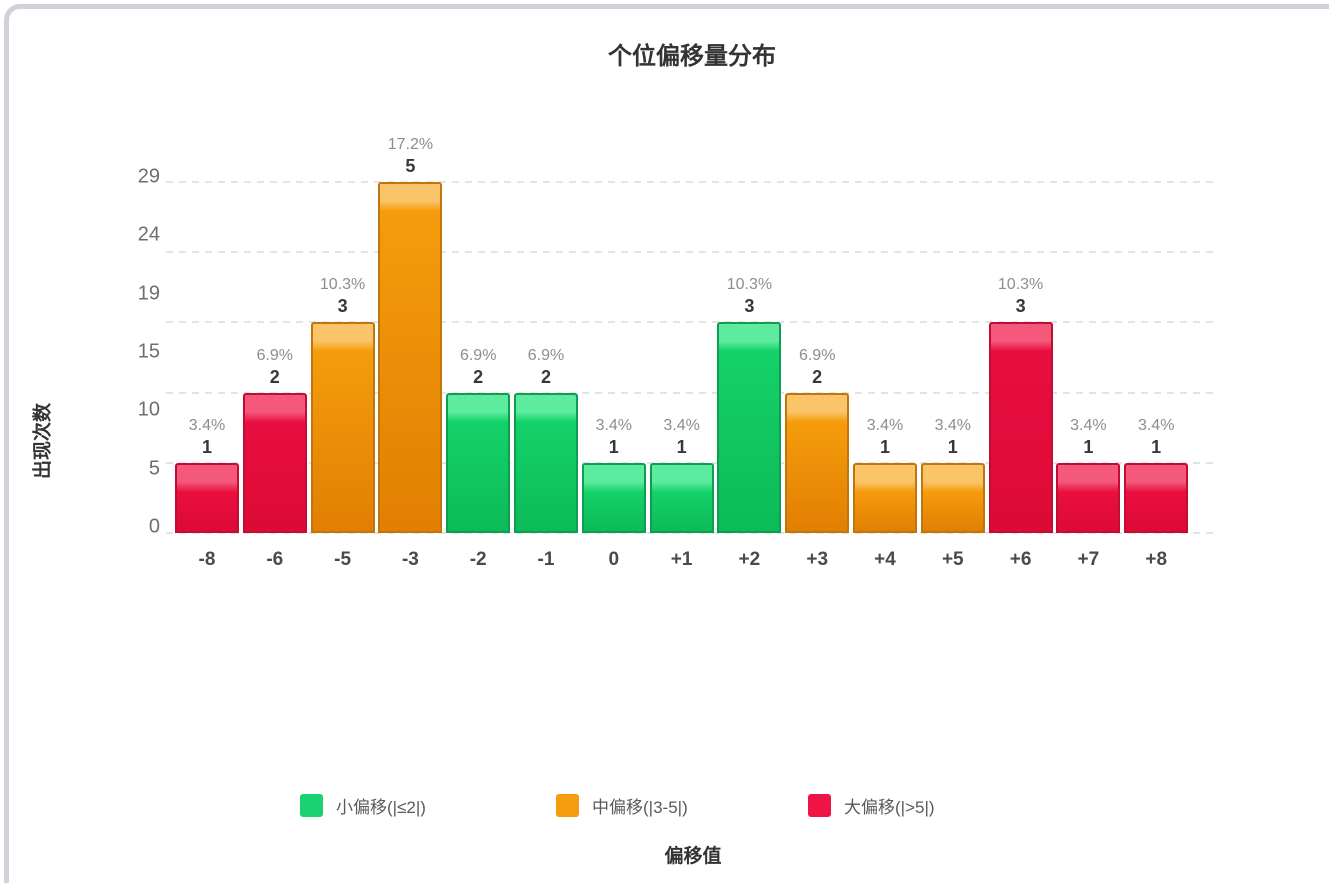 Image resolution: width=1329 pixels, height=883 pixels. What do you see at coordinates (148, 176) in the screenshot?
I see `y-tick-label: 29` at bounding box center [148, 176].